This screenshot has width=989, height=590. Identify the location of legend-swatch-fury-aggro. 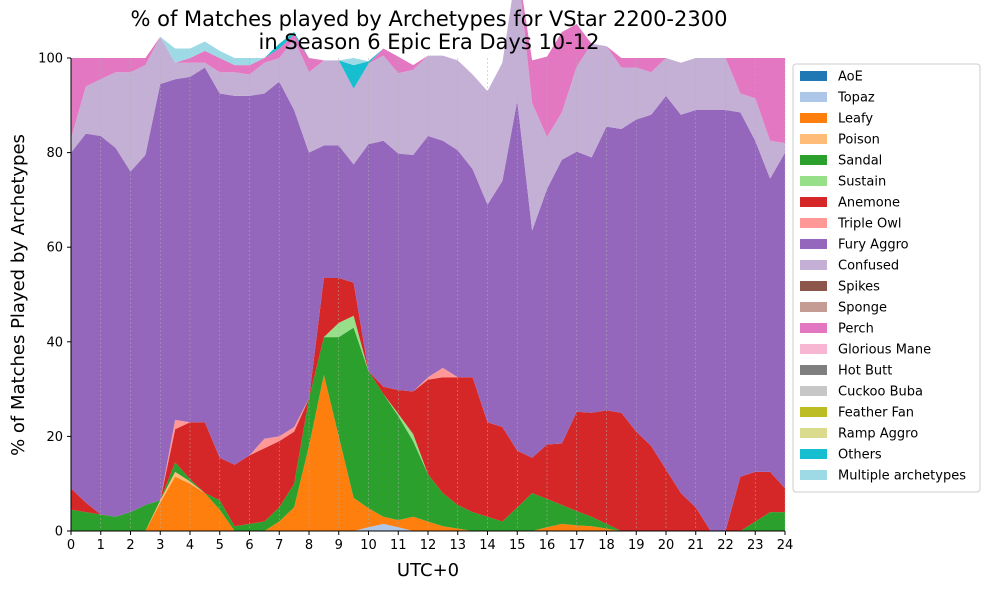
(813, 244).